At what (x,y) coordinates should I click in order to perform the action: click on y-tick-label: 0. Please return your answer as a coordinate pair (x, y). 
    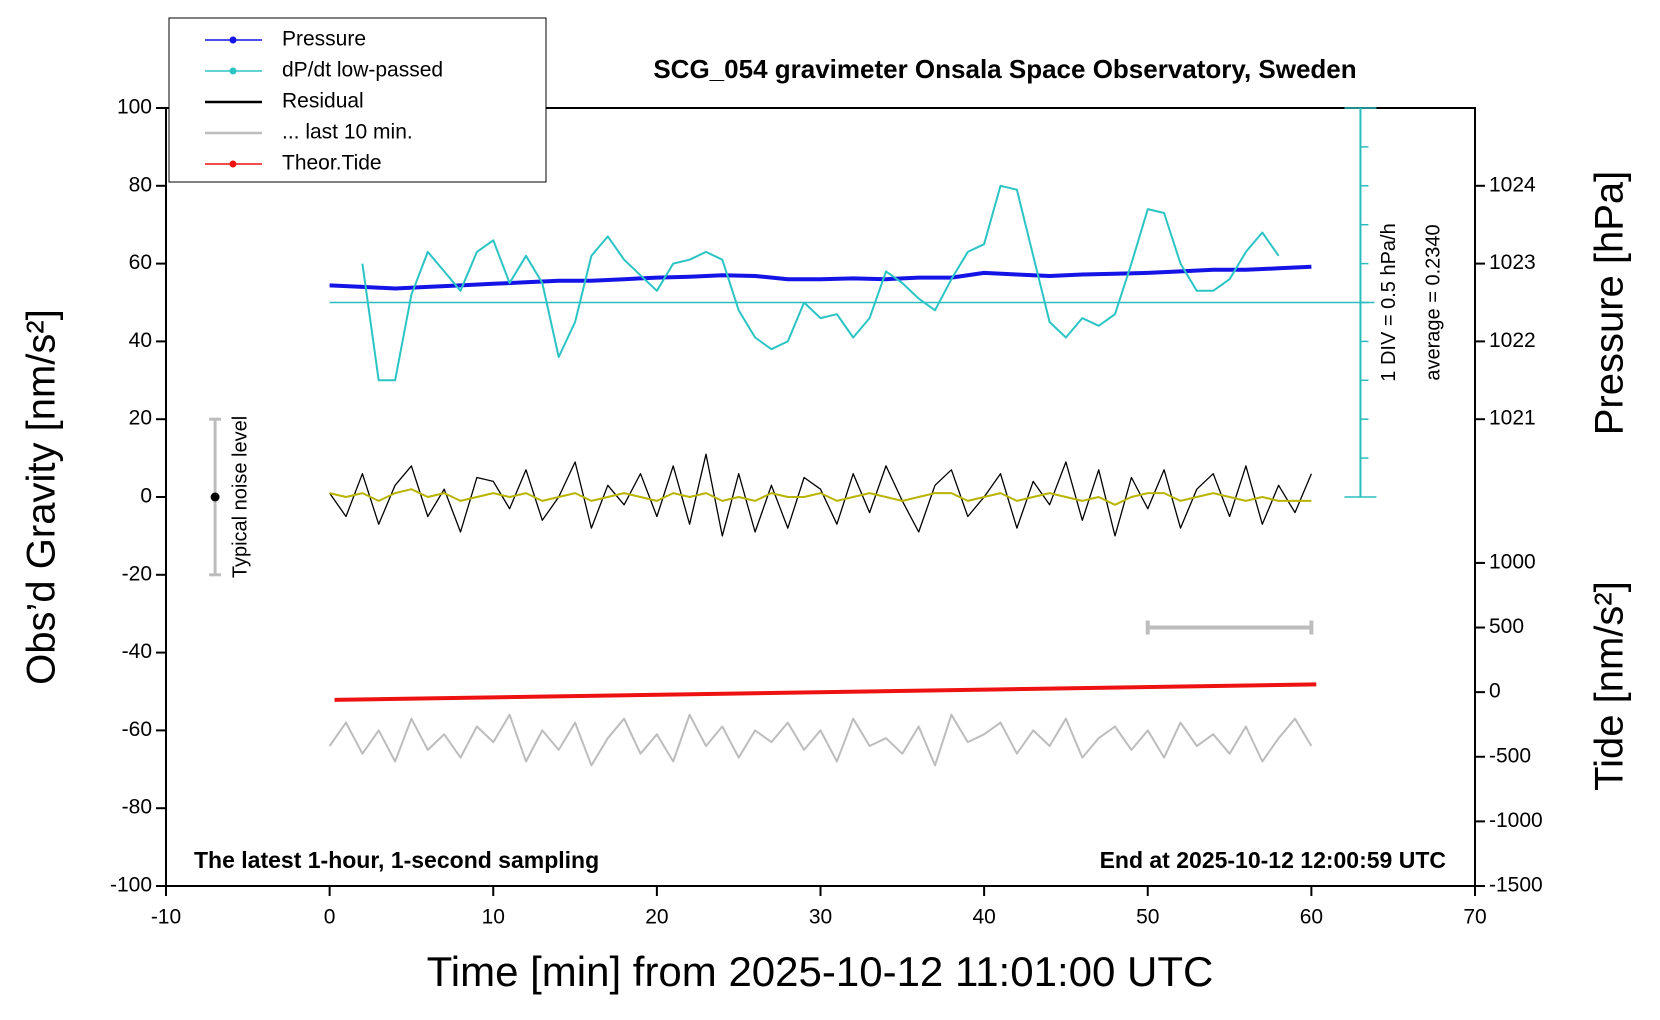
    Looking at the image, I should click on (146, 496).